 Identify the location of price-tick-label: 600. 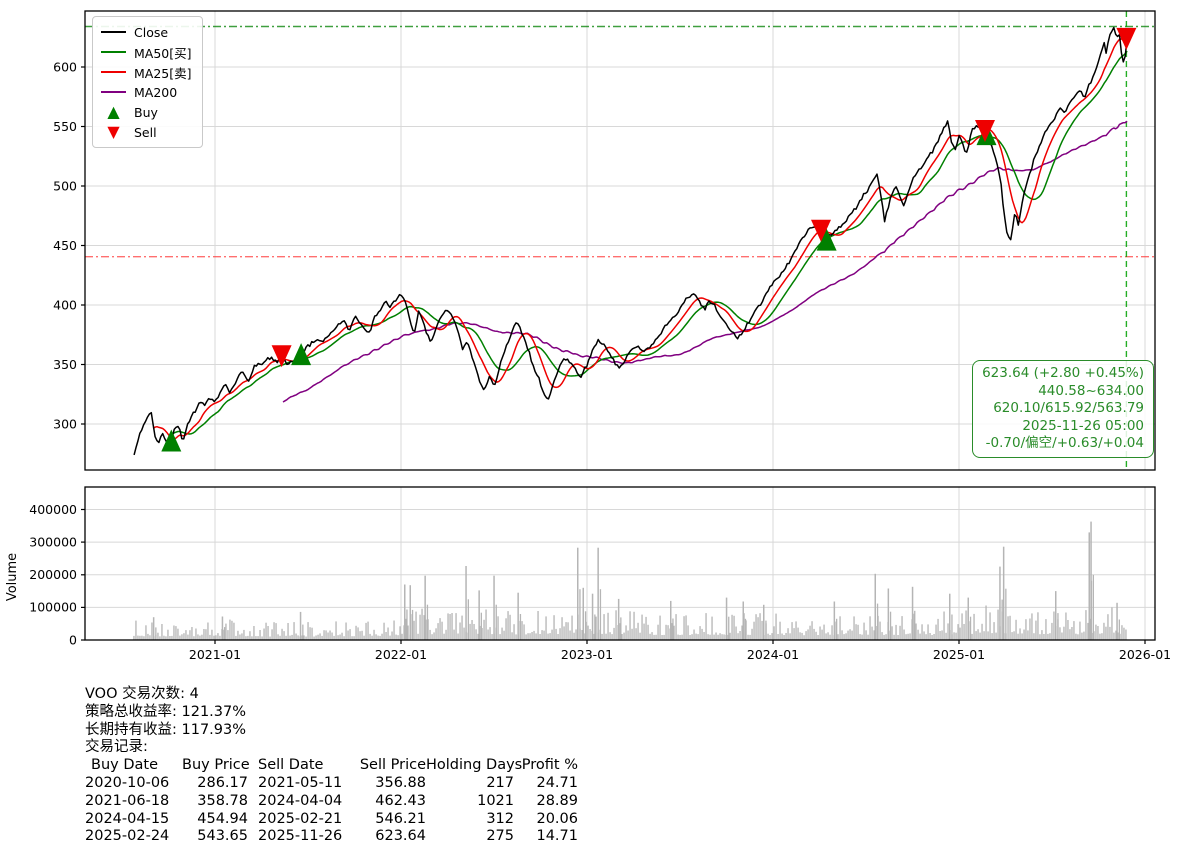
(65, 66).